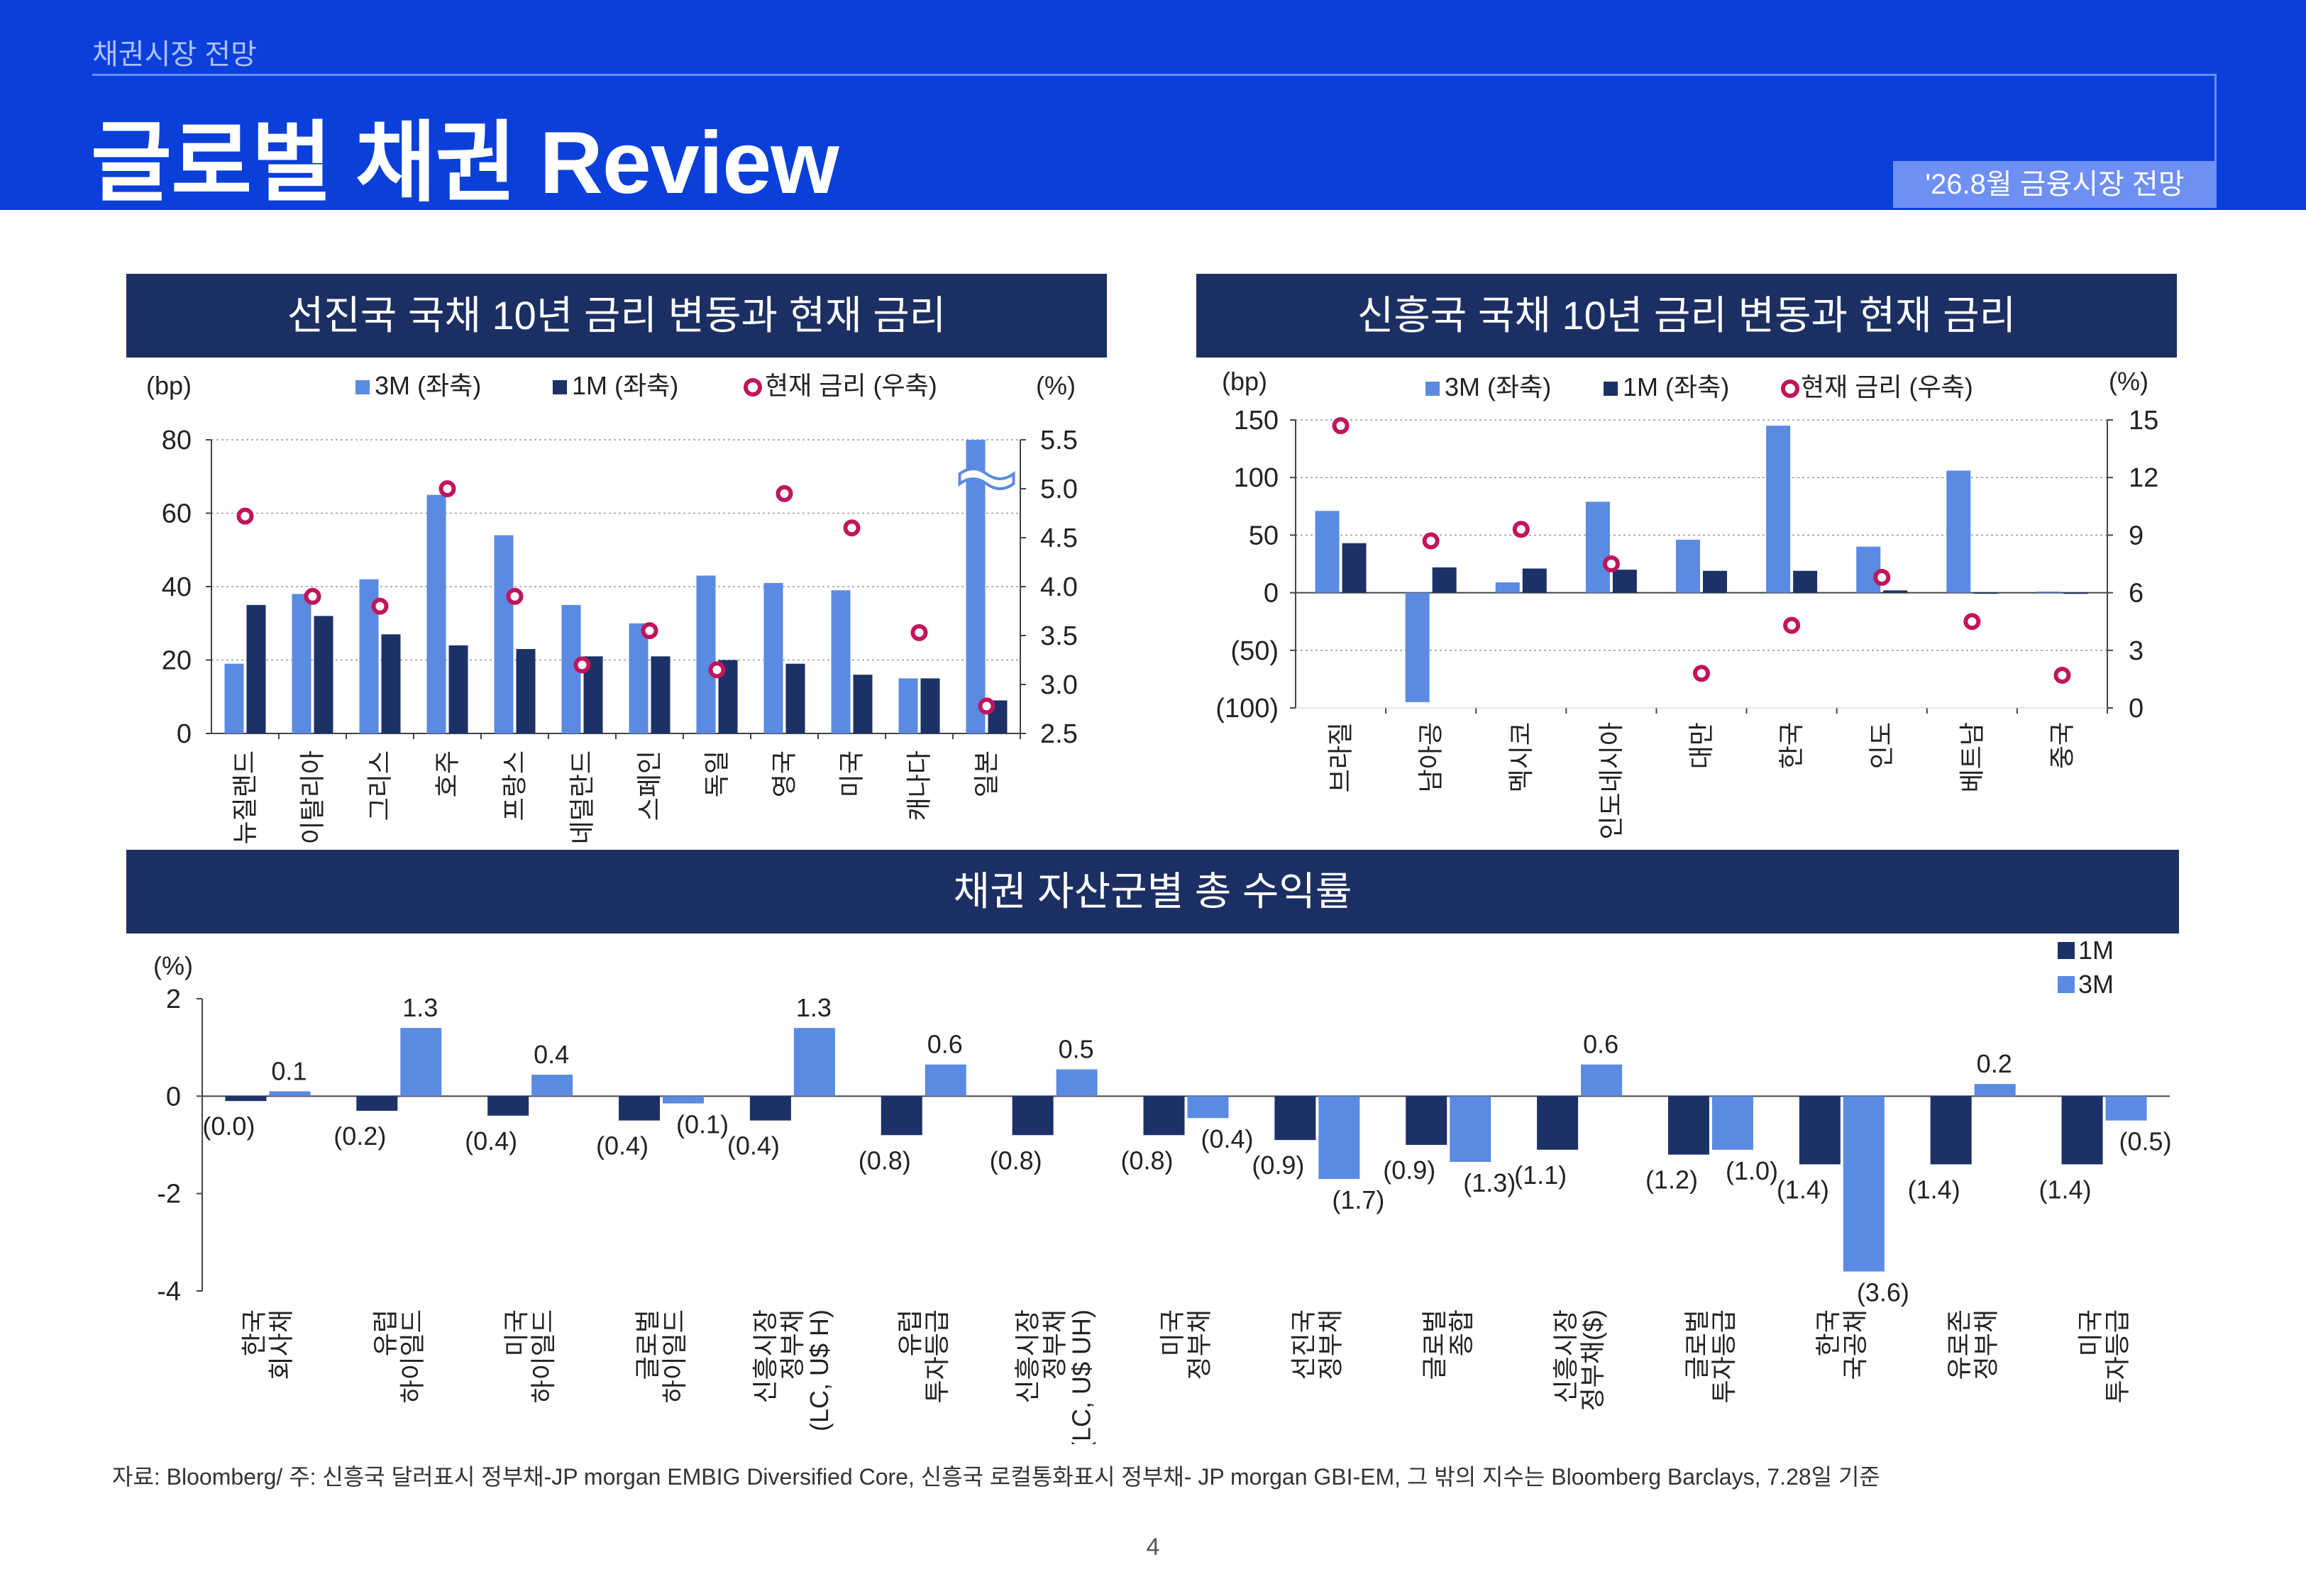  Describe the element at coordinates (1247, 709) in the screenshot. I see `y-tick-label: (100)` at that location.